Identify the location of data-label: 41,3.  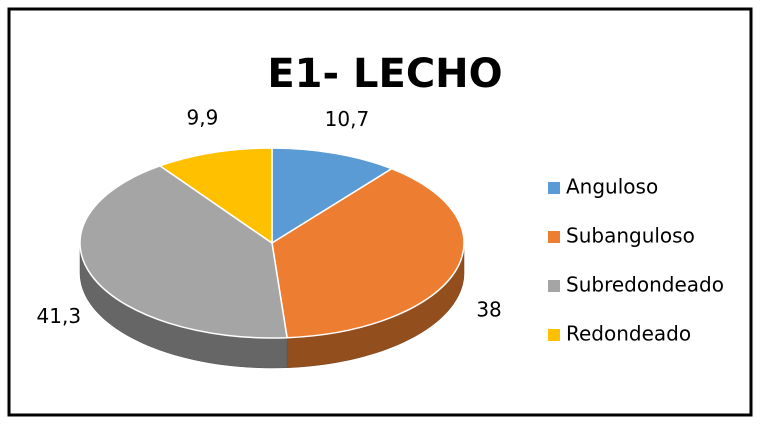
(59, 316).